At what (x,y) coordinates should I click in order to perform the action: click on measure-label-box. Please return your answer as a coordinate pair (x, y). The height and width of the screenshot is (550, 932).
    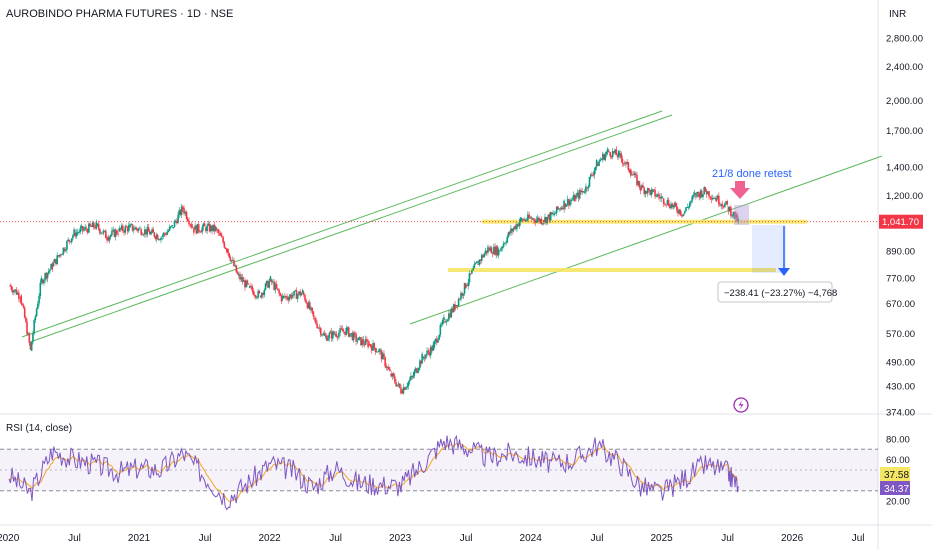
    Looking at the image, I should click on (775, 292).